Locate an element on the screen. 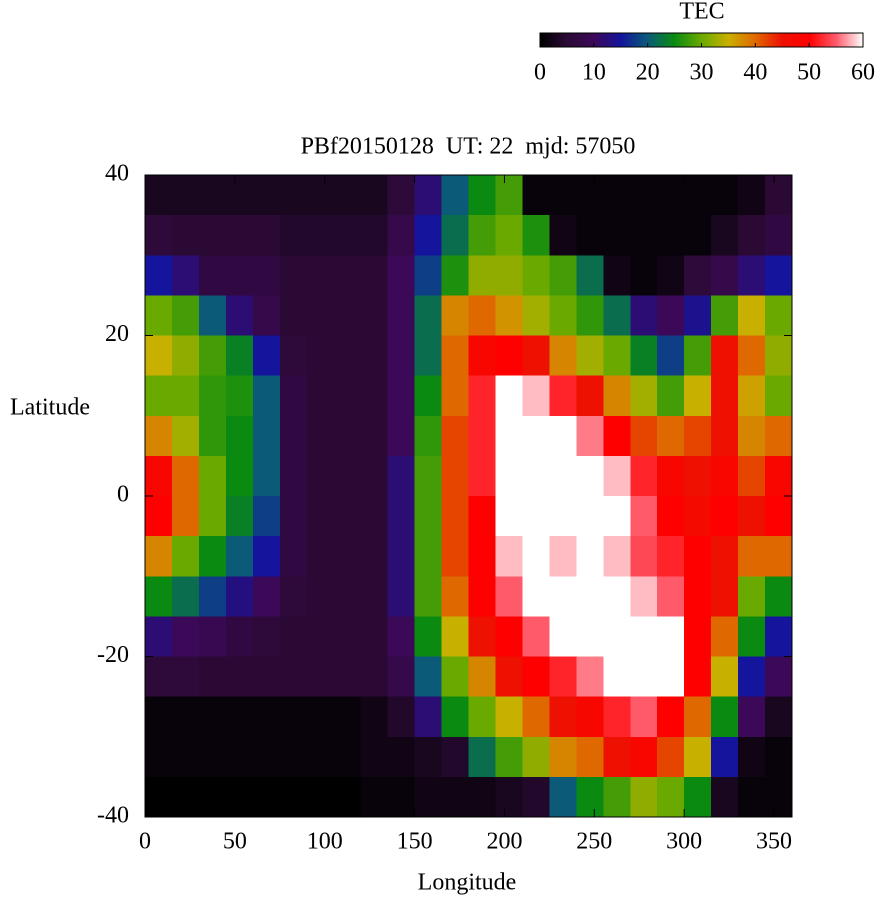 The width and height of the screenshot is (878, 900). colorbar-tick-label: 20 is located at coordinates (648, 73).